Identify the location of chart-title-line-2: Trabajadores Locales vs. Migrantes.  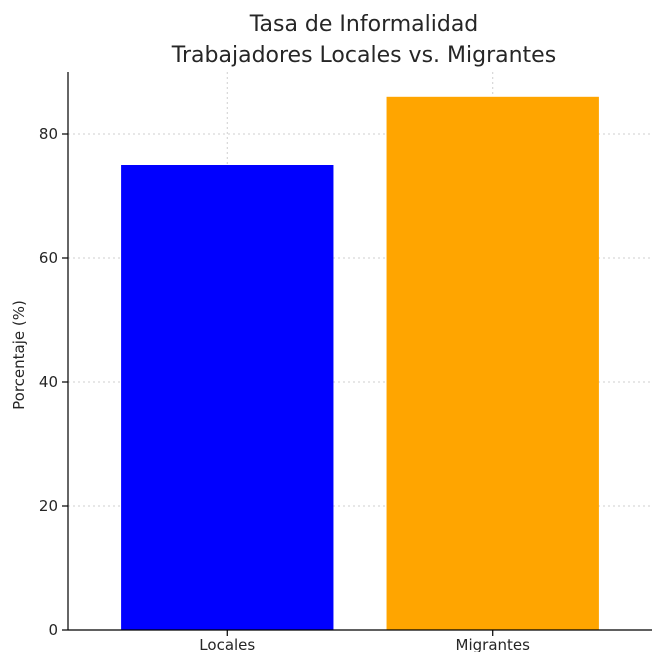
(363, 55).